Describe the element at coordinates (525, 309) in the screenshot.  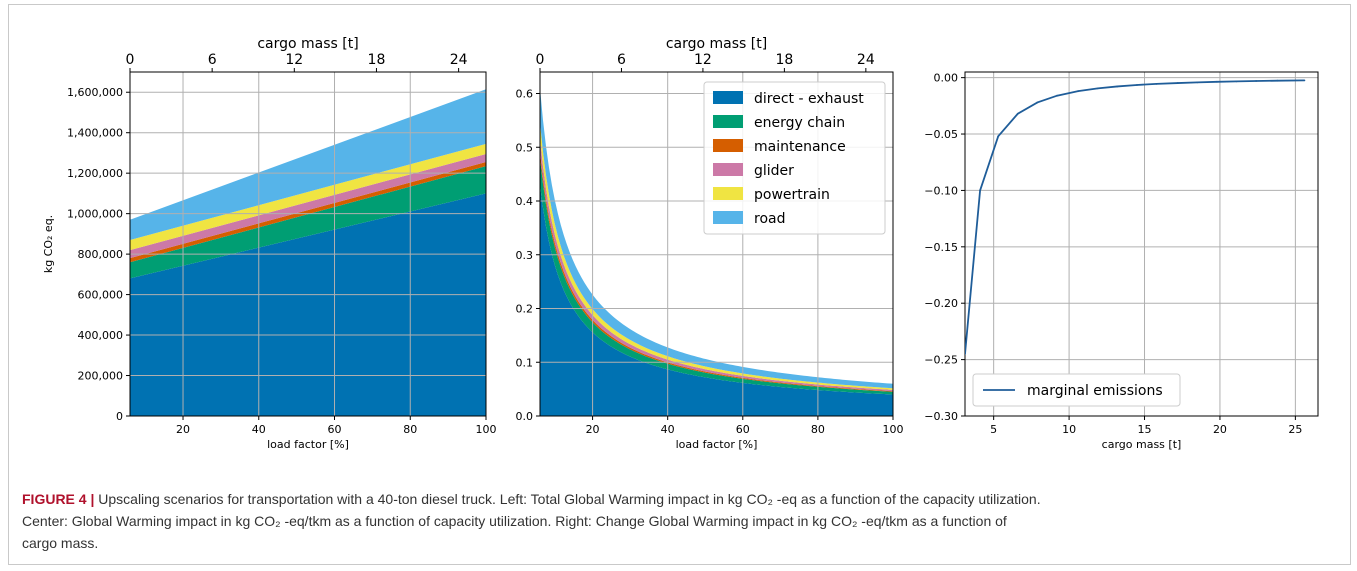
I see `y-tick-label: 0.2` at that location.